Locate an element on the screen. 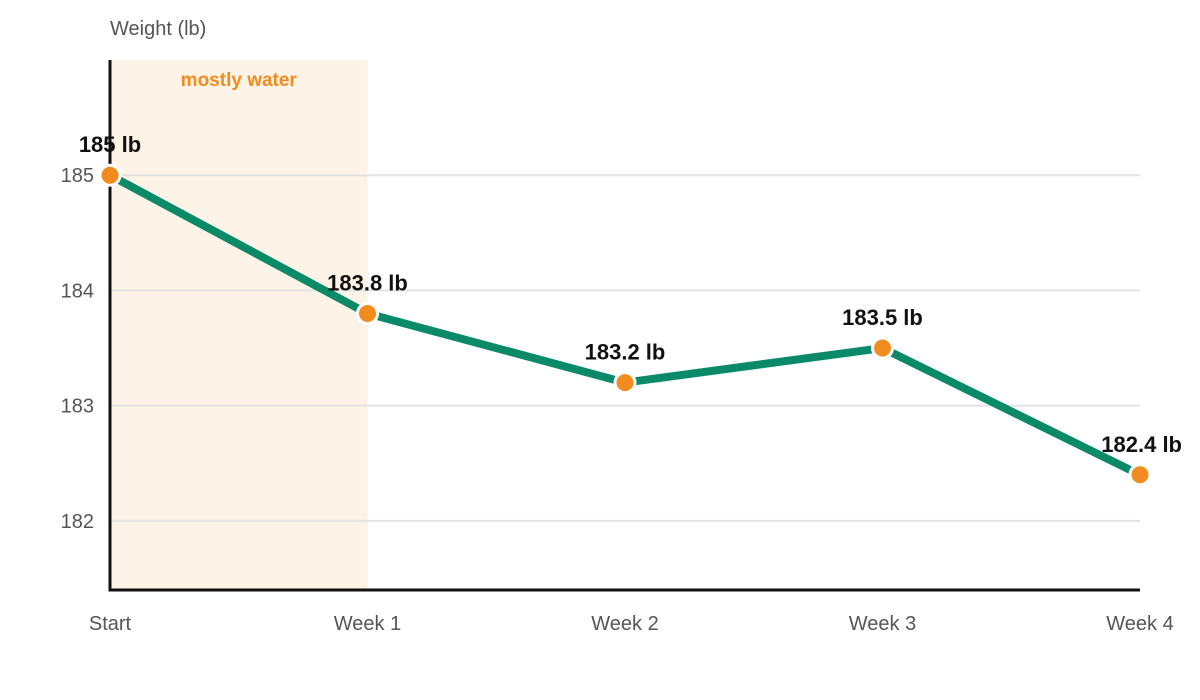 The height and width of the screenshot is (700, 1200). data-label: 183.8 lb is located at coordinates (367, 282).